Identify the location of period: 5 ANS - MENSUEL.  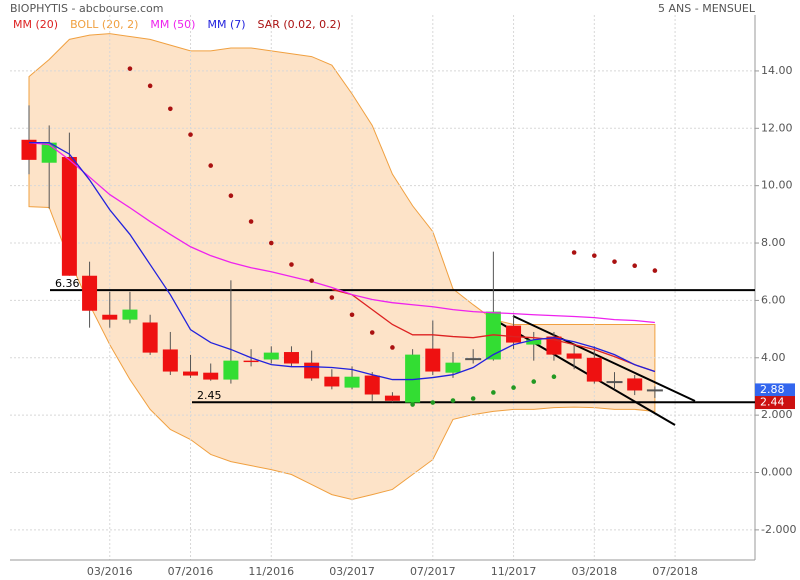
(707, 8).